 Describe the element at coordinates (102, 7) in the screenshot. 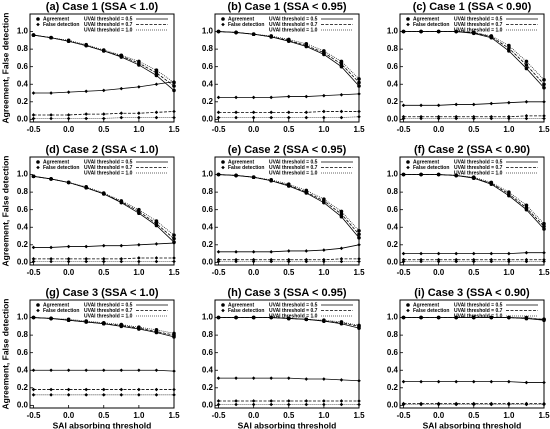

I see `panel-title: (a) Case 1 (SSA < 1.0)` at that location.